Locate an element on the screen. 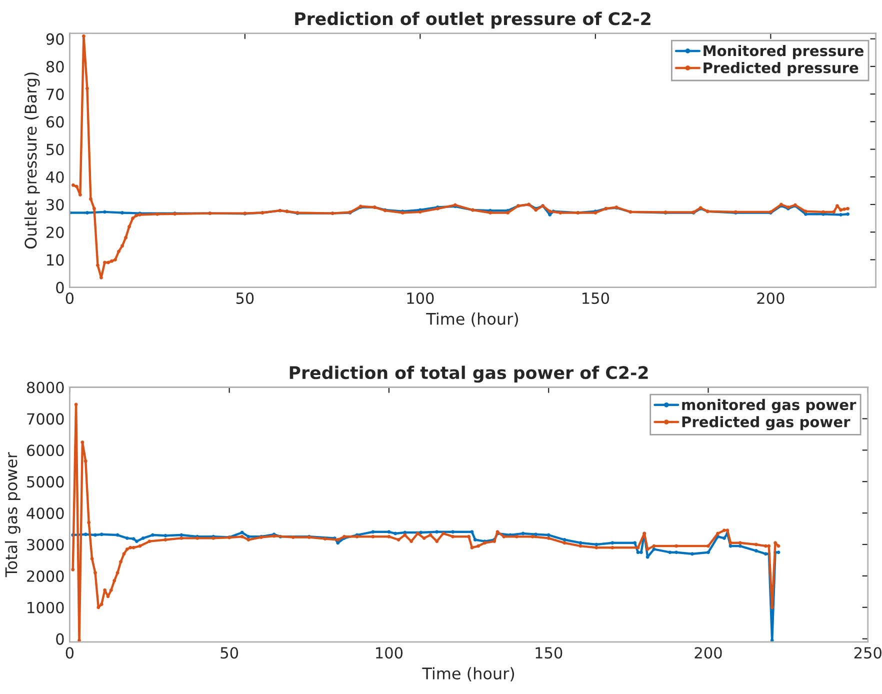 Image resolution: width=882 pixels, height=694 pixels. y-axis-title: Total gas power is located at coordinates (12, 515).